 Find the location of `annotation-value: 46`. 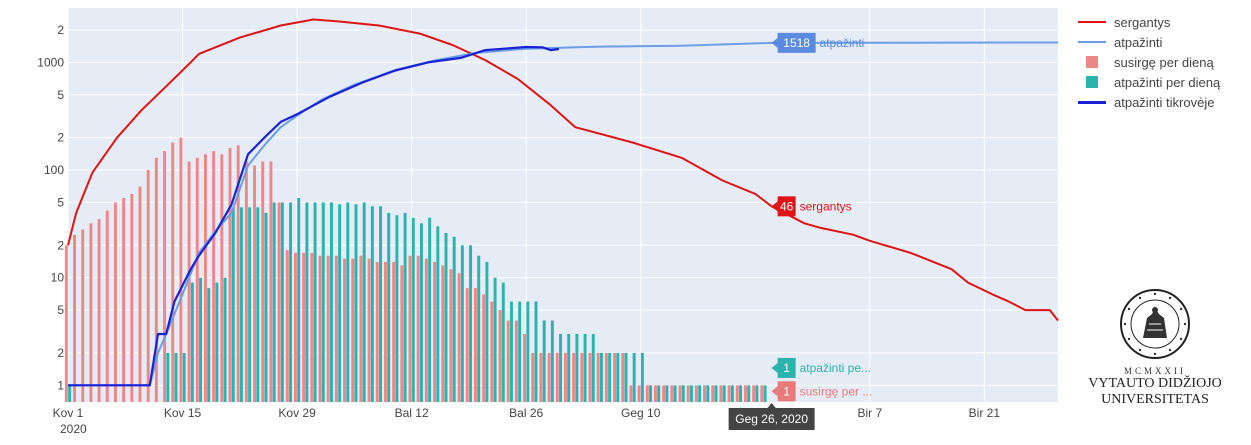

annotation-value: 46 is located at coordinates (787, 206).